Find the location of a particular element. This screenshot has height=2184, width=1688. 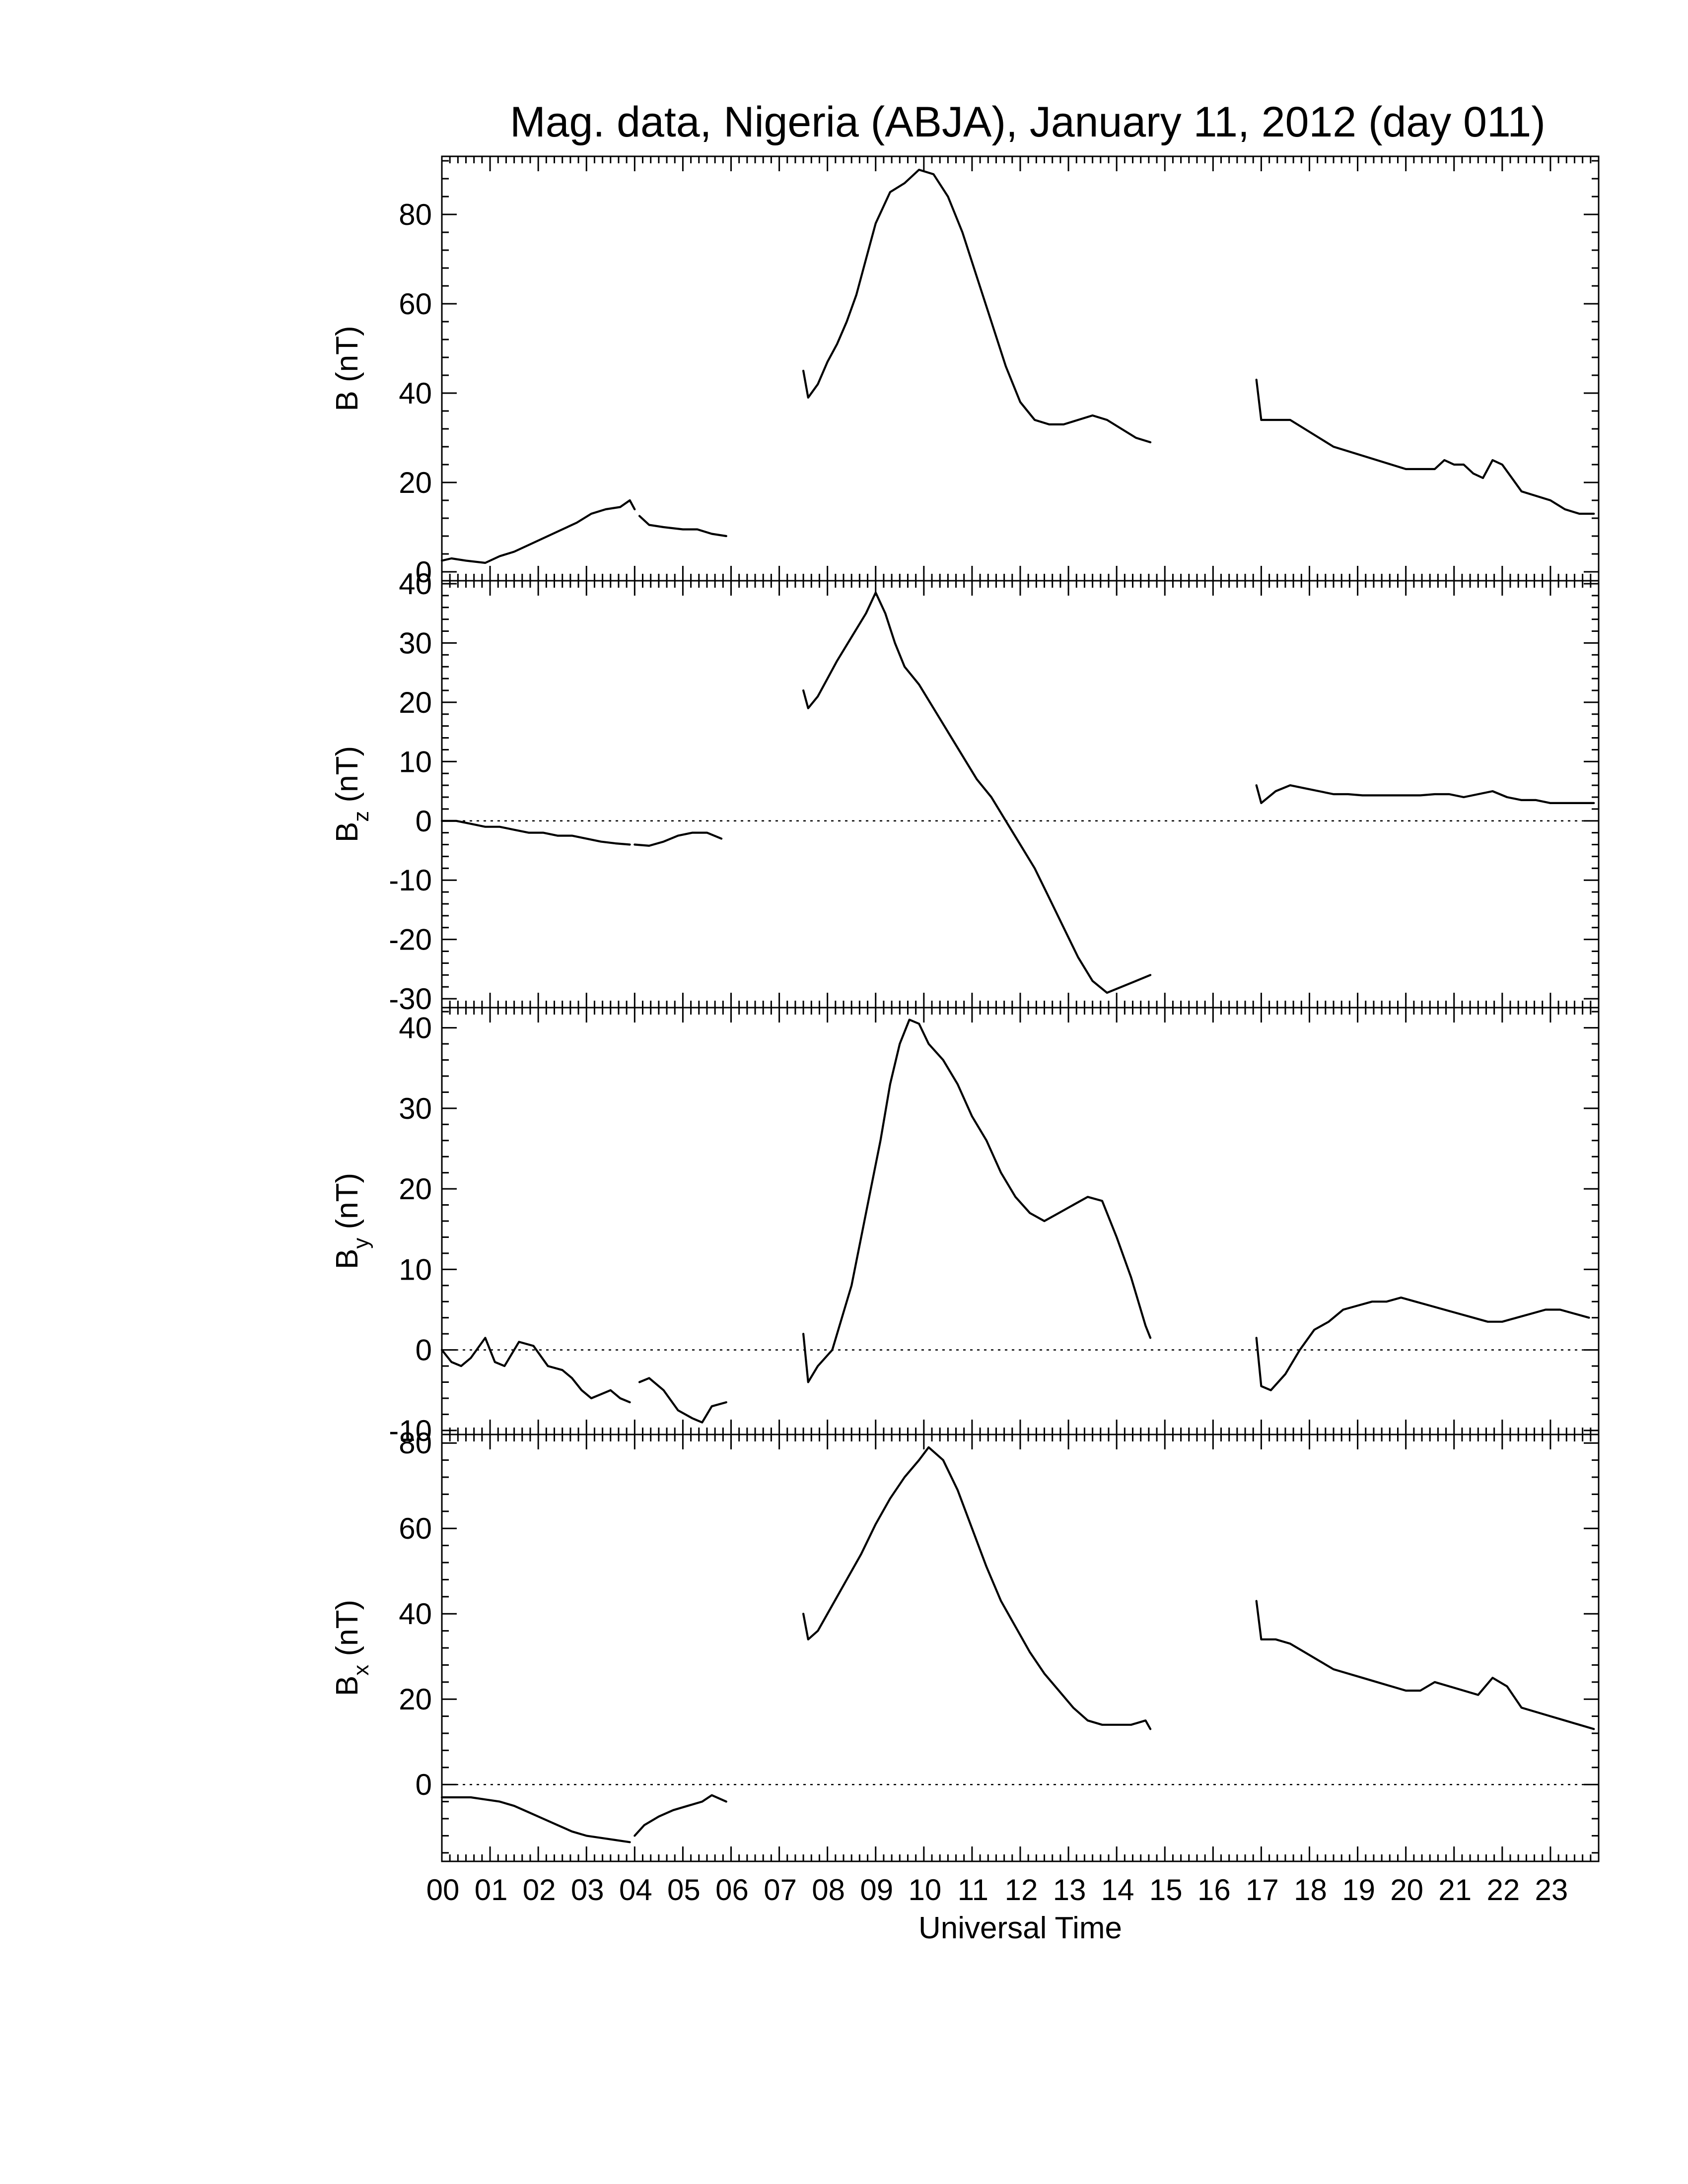

x-tick-label: 12 is located at coordinates (1021, 1890).